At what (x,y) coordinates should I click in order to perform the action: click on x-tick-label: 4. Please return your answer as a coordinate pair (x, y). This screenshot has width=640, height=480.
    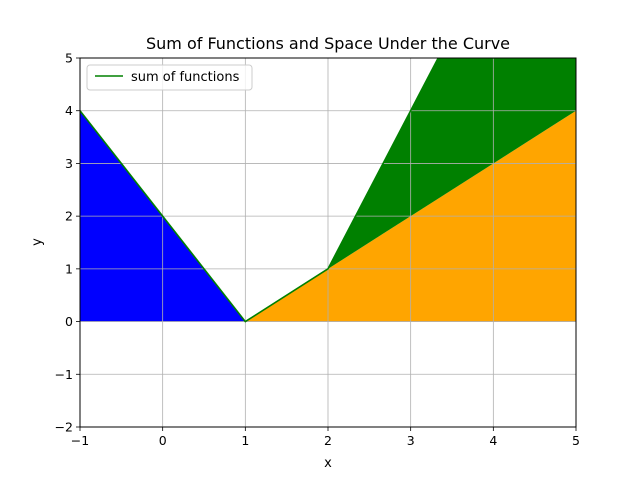
    Looking at the image, I should click on (493, 440).